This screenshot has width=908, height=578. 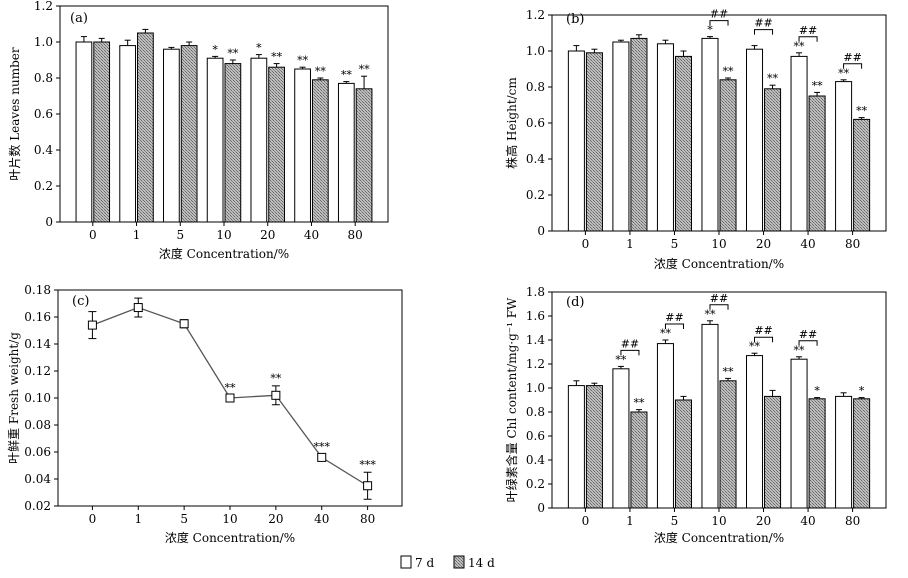 I want to click on y-axis-title: 叶鲜重 Fresh weight/g, so click(x=14, y=398).